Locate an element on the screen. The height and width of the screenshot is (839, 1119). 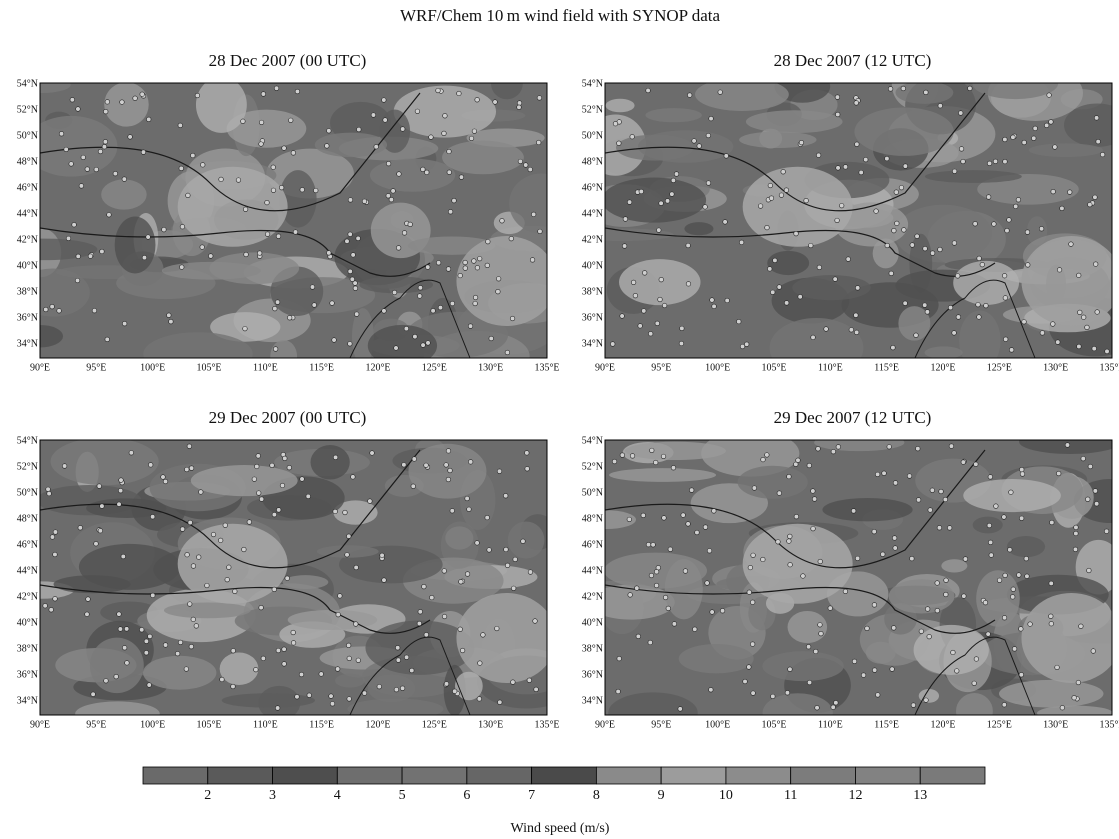
lon-label: 115°E is located at coordinates (886, 724).